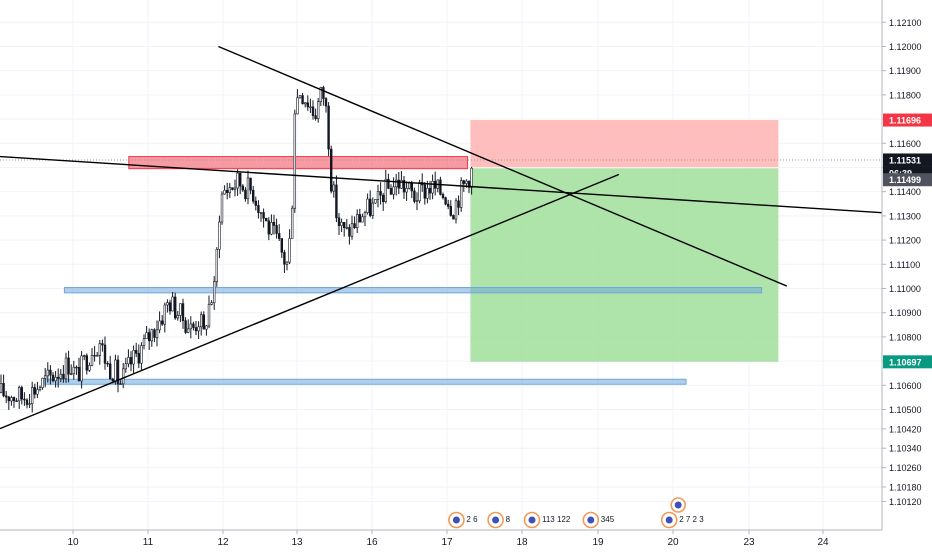 This screenshot has width=932, height=555. I want to click on y-tick-label: 1.10800, so click(905, 337).